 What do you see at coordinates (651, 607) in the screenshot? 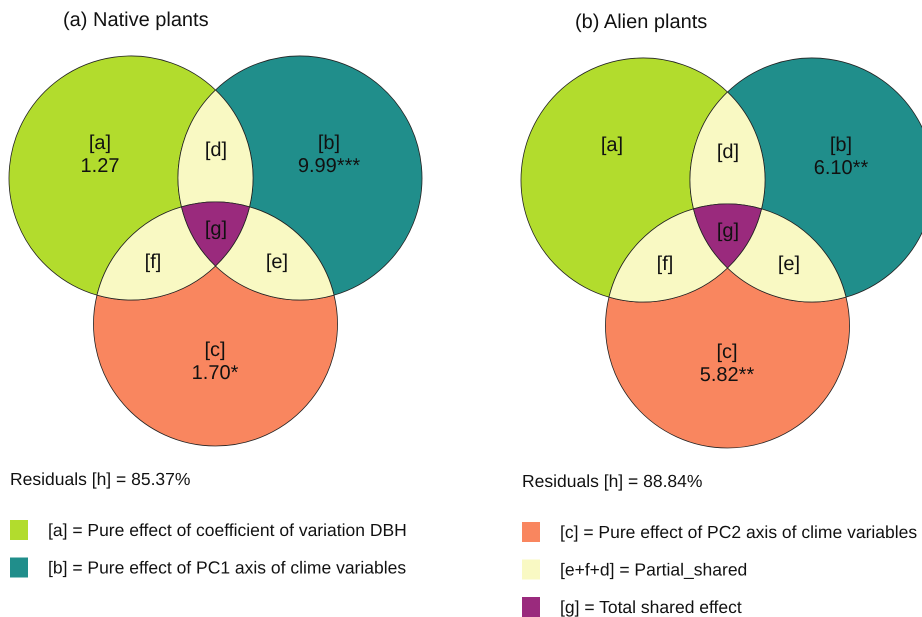
I see `legend-label: [g] = Total shared effect` at bounding box center [651, 607].